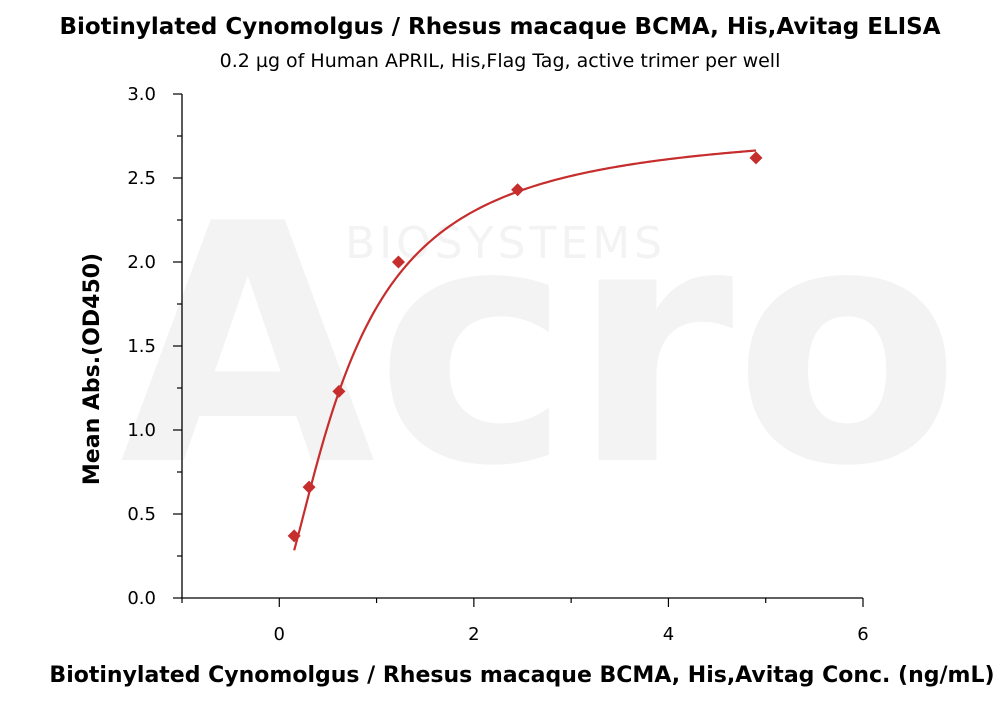 This screenshot has height=702, width=1000. I want to click on y-tick-label: 0.0, so click(141, 598).